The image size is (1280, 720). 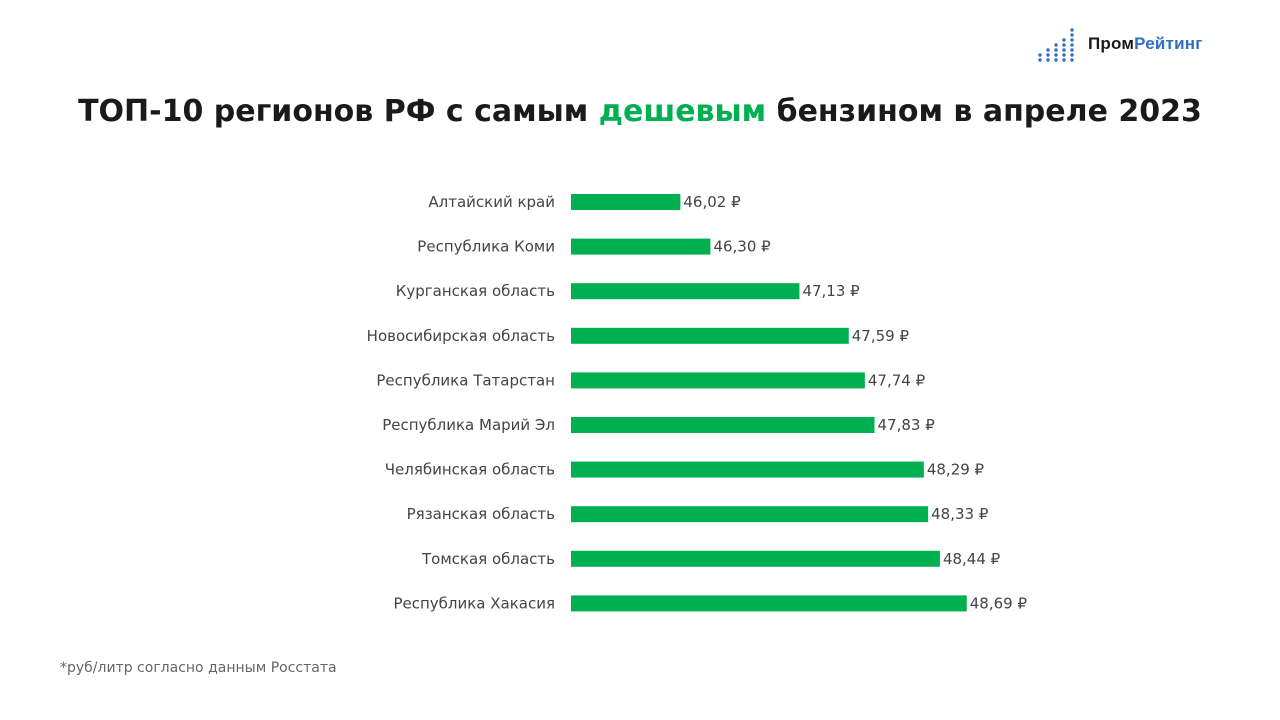 What do you see at coordinates (465, 380) in the screenshot?
I see `category-label: Республика Татарстан` at bounding box center [465, 380].